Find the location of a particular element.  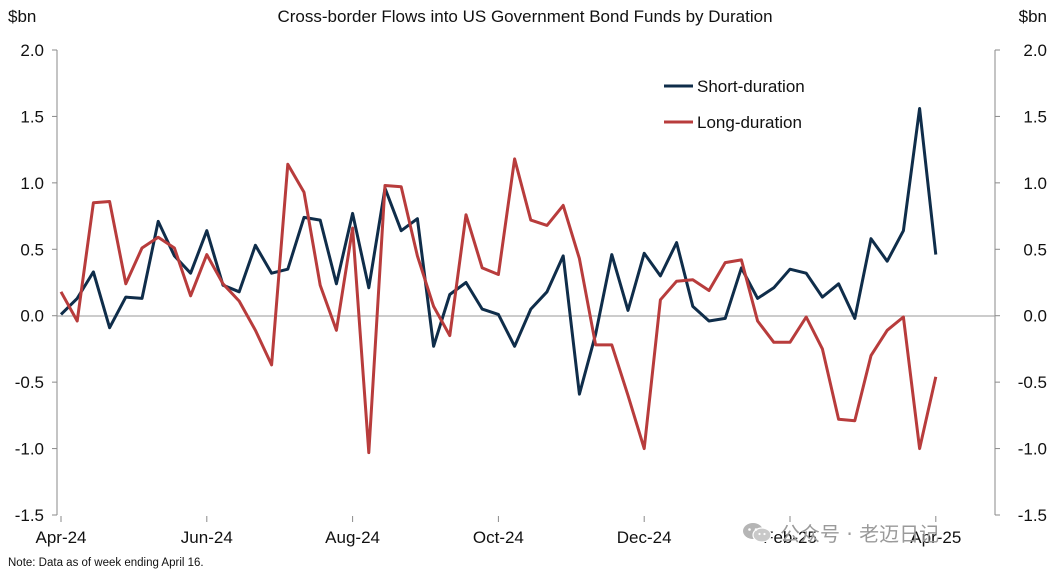

x-tick-label: Aug-24 is located at coordinates (352, 537).